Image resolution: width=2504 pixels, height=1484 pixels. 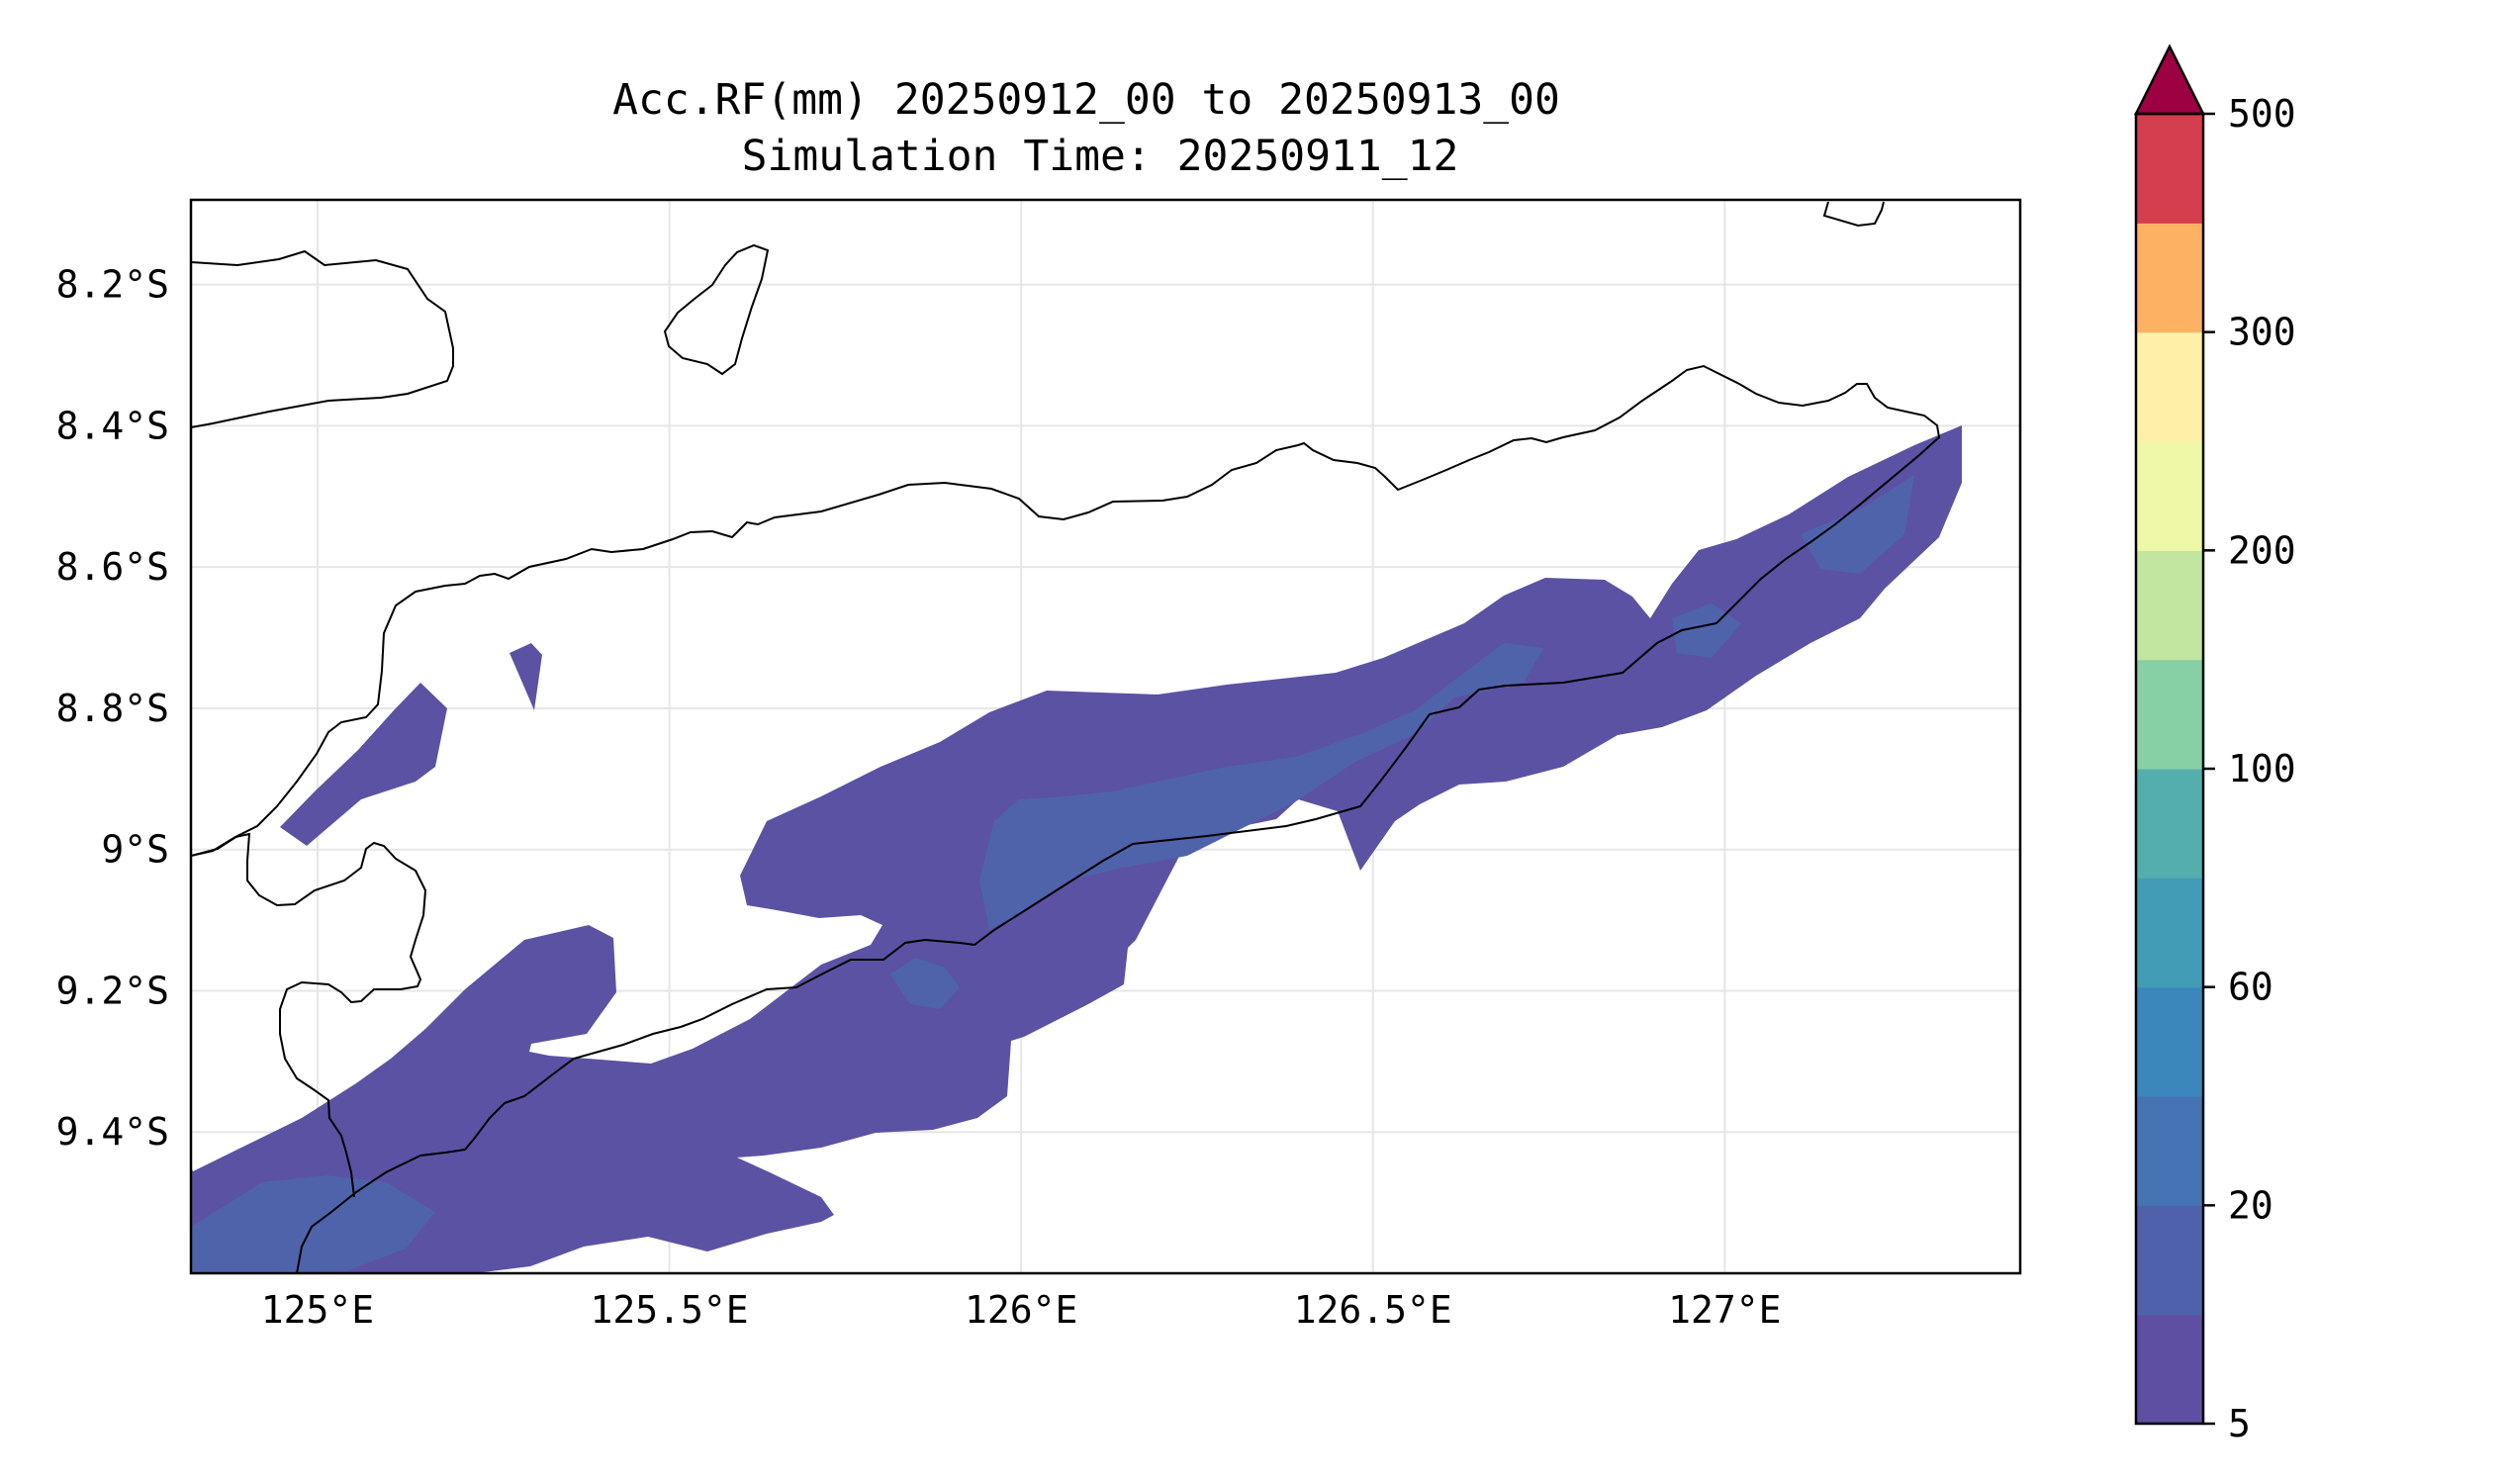 I want to click on colorbar-tick-label: 300, so click(x=2262, y=332).